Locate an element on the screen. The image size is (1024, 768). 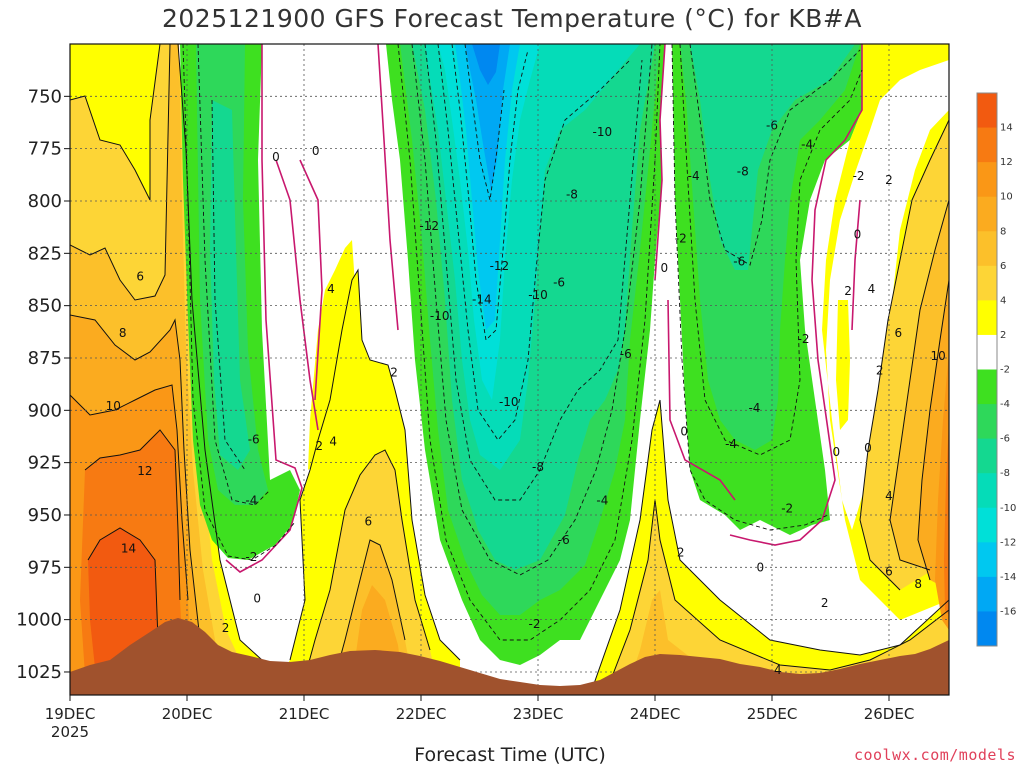
y-tick-label: 950 is located at coordinates (45, 515).